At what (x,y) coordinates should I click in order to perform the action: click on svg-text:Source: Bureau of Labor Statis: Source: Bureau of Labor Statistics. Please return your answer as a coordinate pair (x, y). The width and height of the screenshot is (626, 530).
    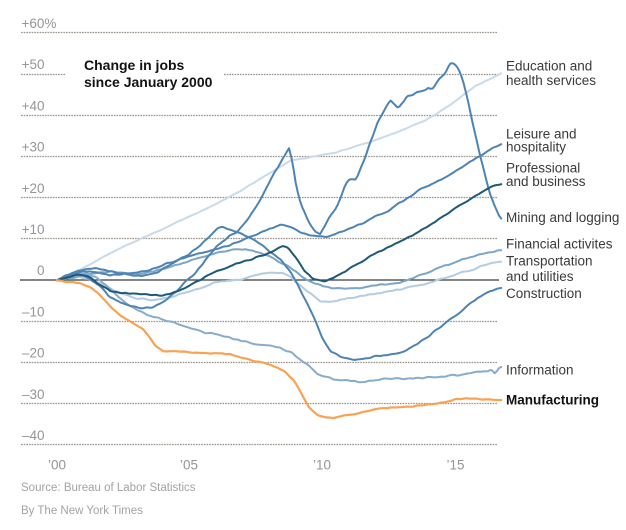
    Looking at the image, I should click on (108, 488).